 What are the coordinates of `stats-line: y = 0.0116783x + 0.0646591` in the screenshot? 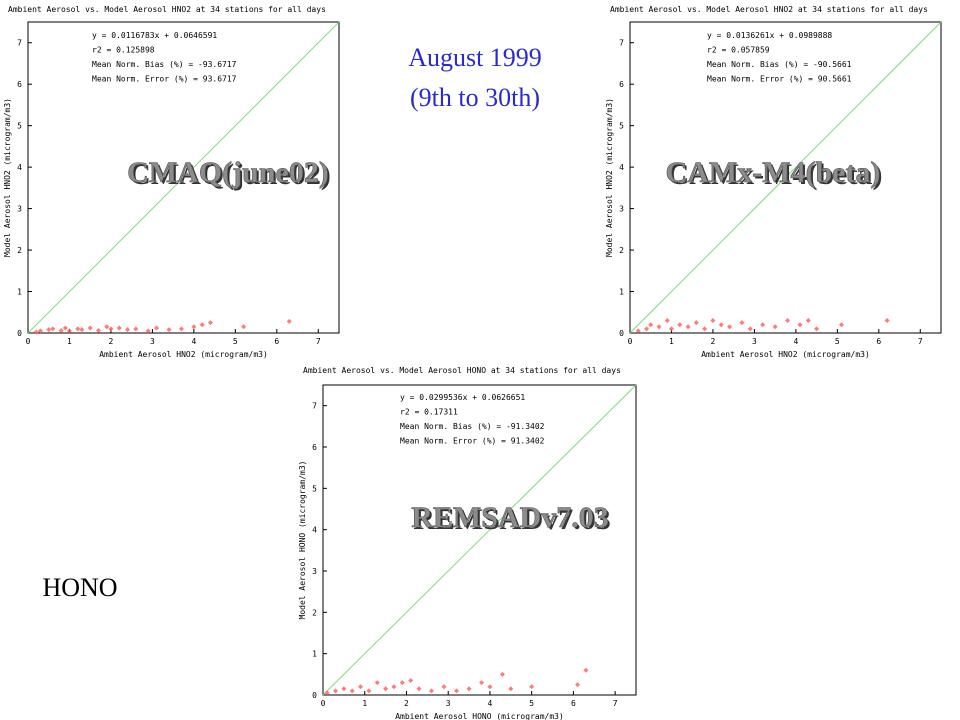 It's located at (154, 35).